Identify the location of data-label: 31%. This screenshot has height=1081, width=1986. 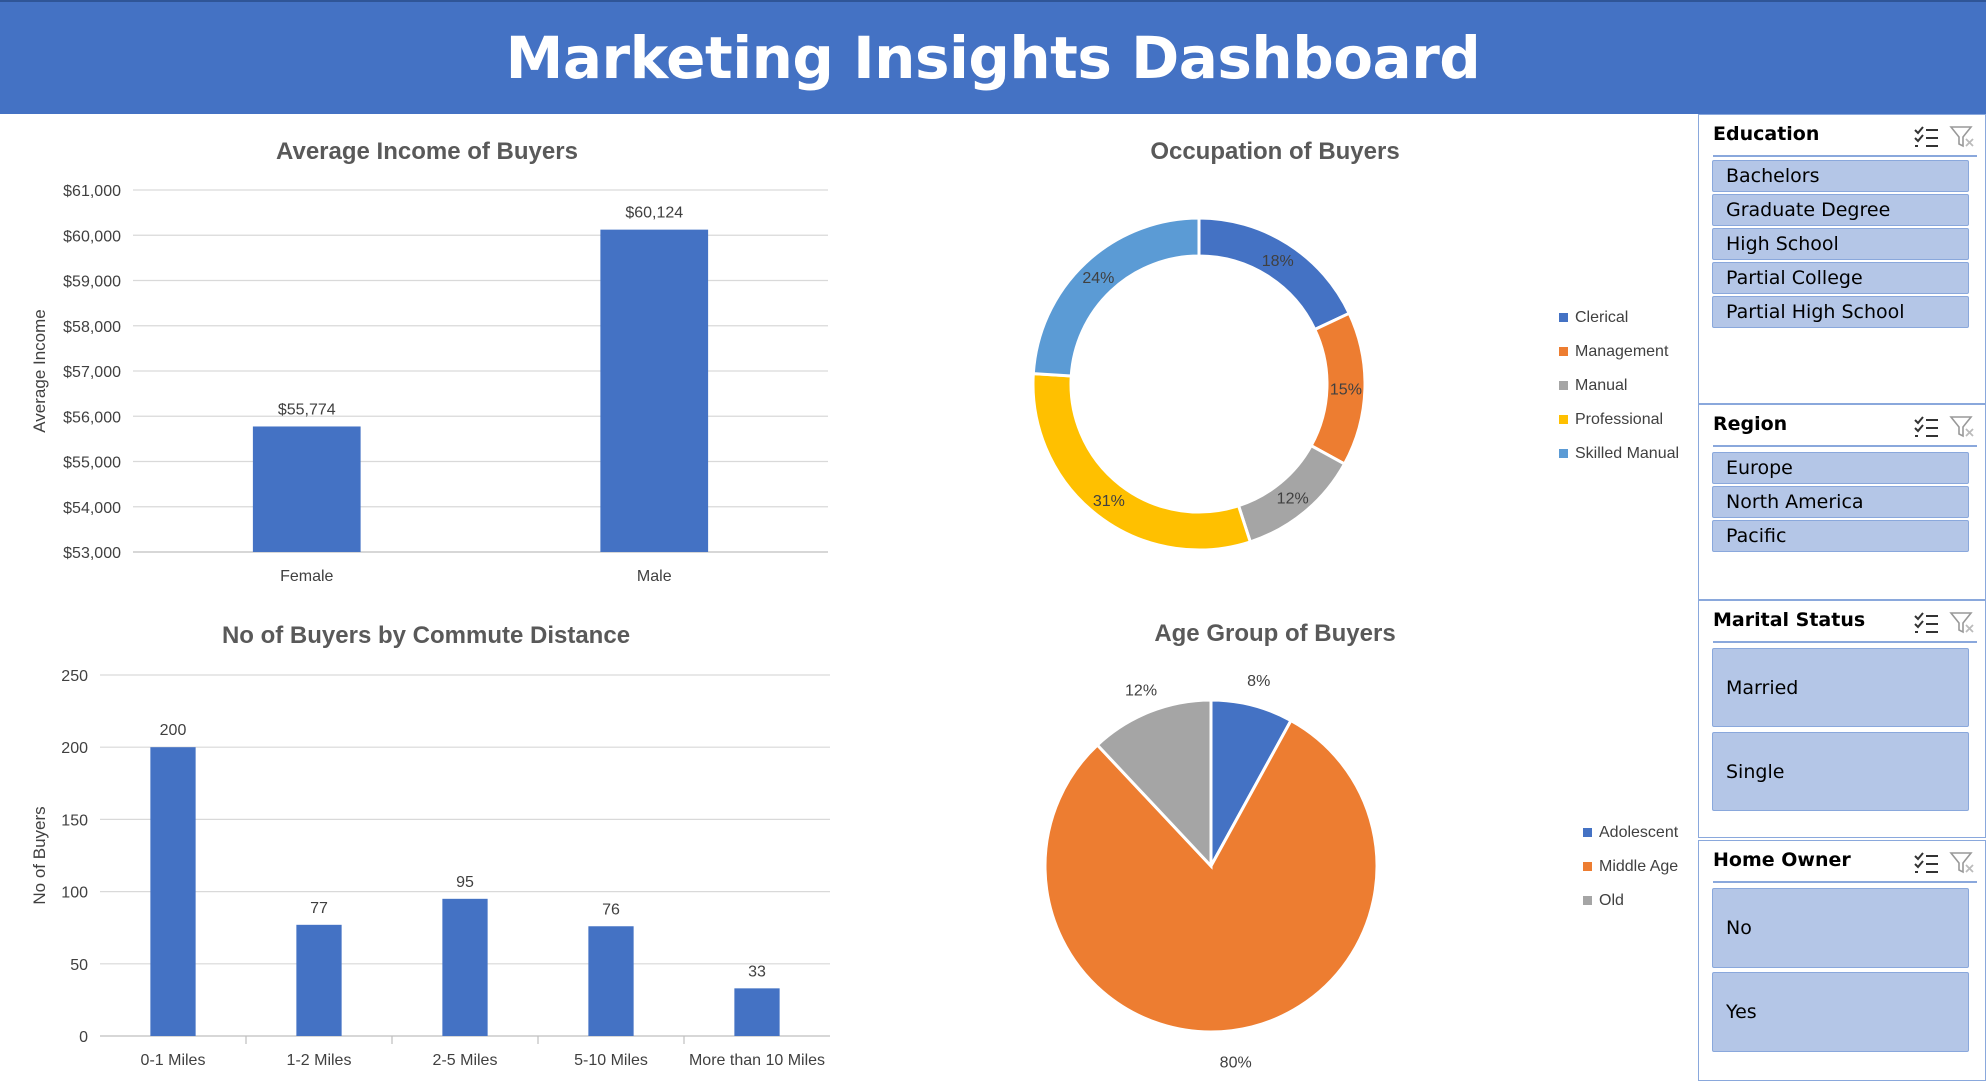
(1109, 501).